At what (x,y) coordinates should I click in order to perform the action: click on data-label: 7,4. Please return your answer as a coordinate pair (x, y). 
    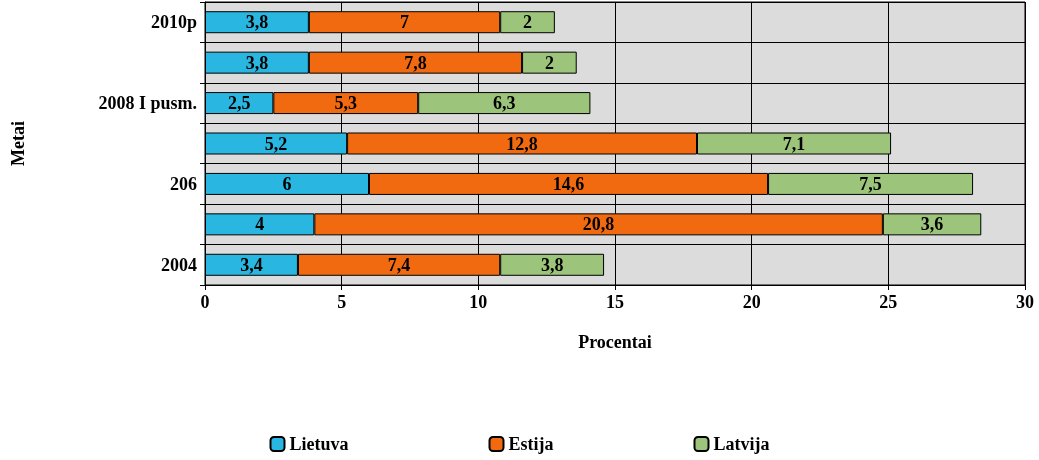
    Looking at the image, I should click on (399, 264).